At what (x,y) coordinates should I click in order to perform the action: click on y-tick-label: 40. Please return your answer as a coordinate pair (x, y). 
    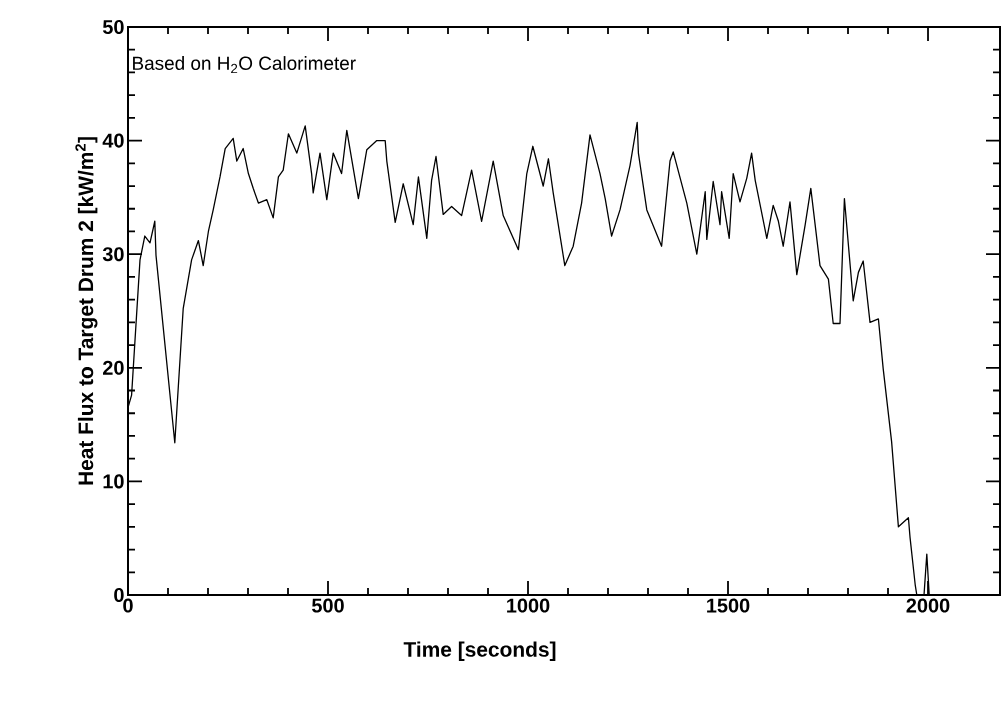
    Looking at the image, I should click on (113, 140).